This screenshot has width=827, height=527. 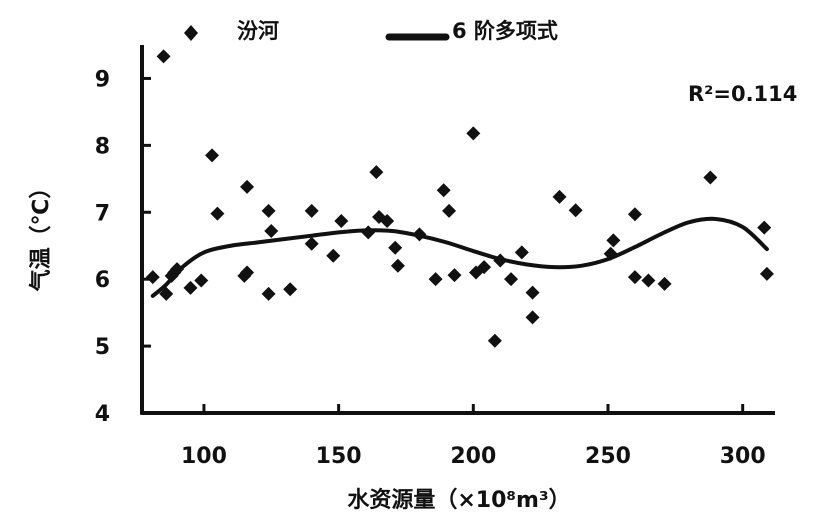 What do you see at coordinates (102, 347) in the screenshot?
I see `y-tick-label: 5` at bounding box center [102, 347].